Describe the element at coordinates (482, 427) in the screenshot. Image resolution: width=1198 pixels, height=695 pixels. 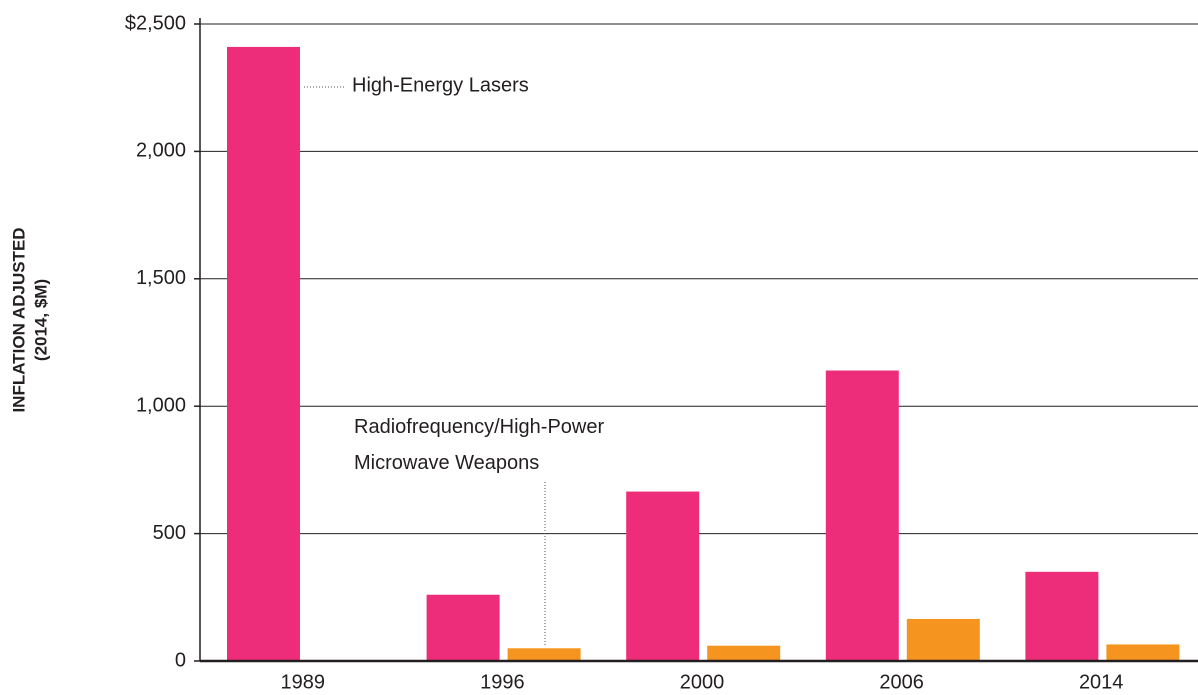
I see `annotation-line: Radiofrequency/High-Power` at that location.